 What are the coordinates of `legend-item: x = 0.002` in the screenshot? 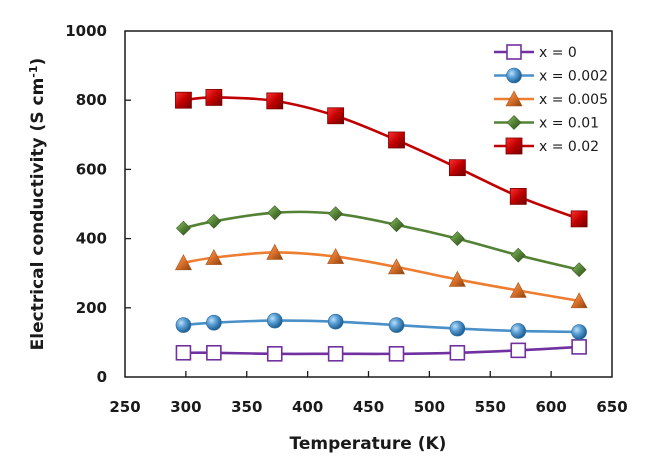 It's located at (551, 76).